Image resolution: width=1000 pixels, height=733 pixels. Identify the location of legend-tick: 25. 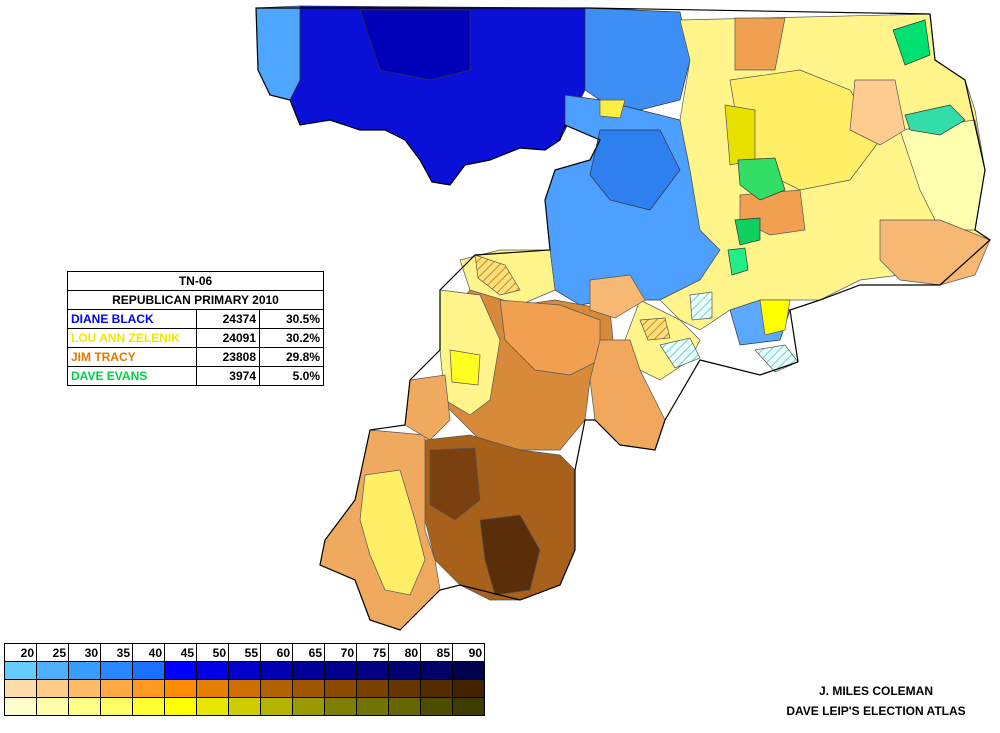
(52, 652).